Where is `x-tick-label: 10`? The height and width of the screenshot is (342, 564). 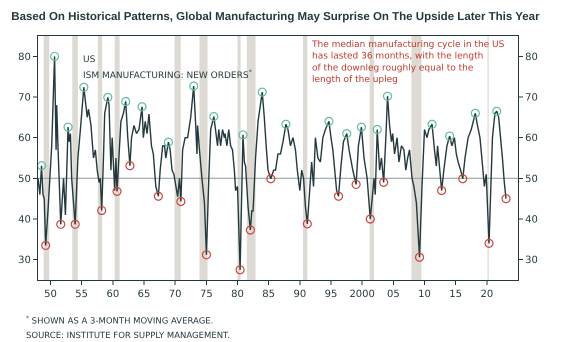
x-tick-label: 10 is located at coordinates (424, 294).